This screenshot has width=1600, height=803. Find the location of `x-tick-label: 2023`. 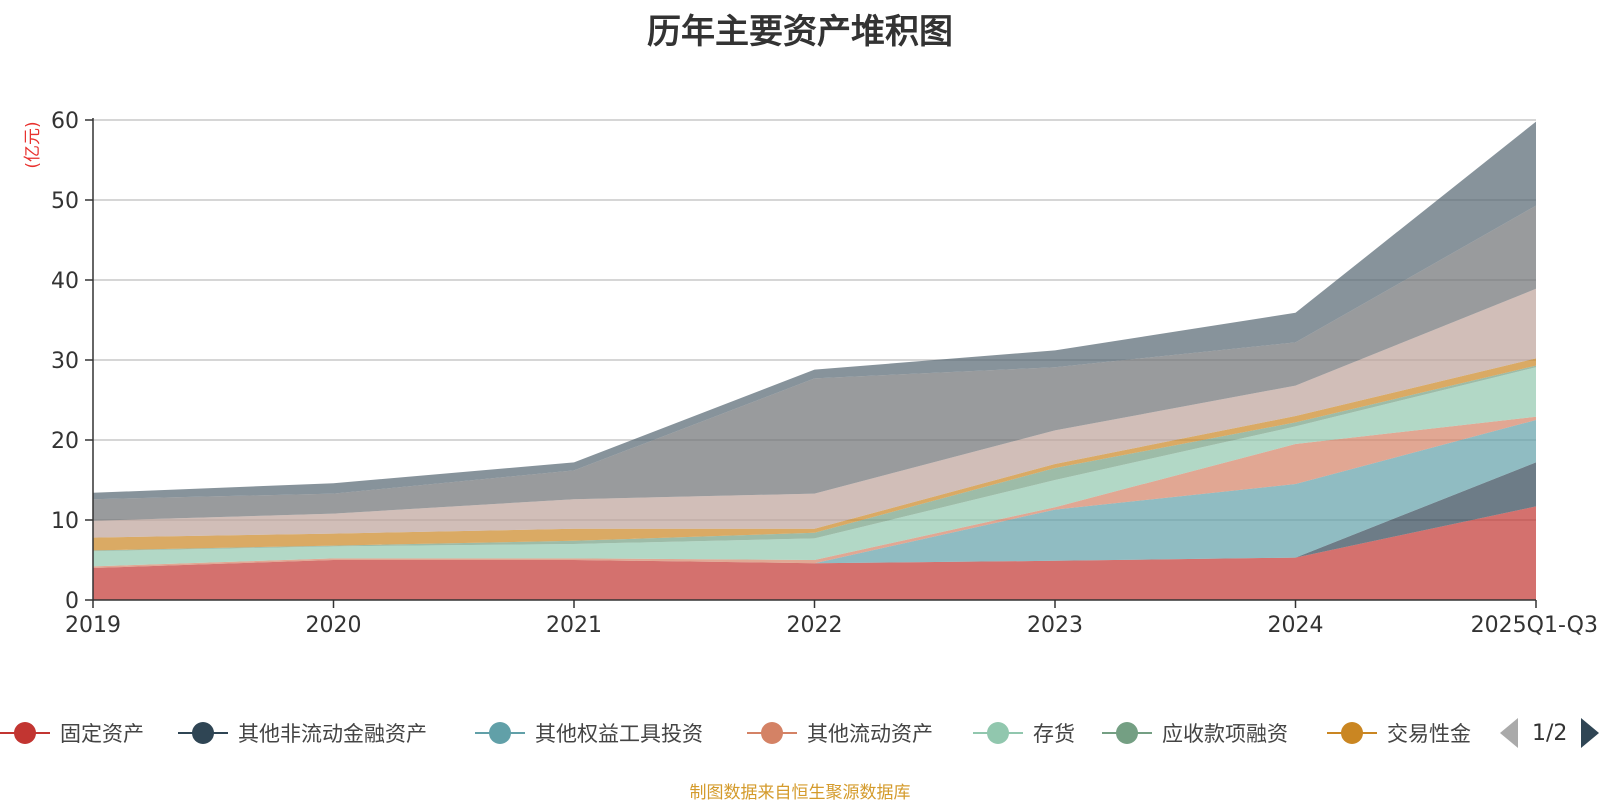

x-tick-label: 2023 is located at coordinates (1055, 625).